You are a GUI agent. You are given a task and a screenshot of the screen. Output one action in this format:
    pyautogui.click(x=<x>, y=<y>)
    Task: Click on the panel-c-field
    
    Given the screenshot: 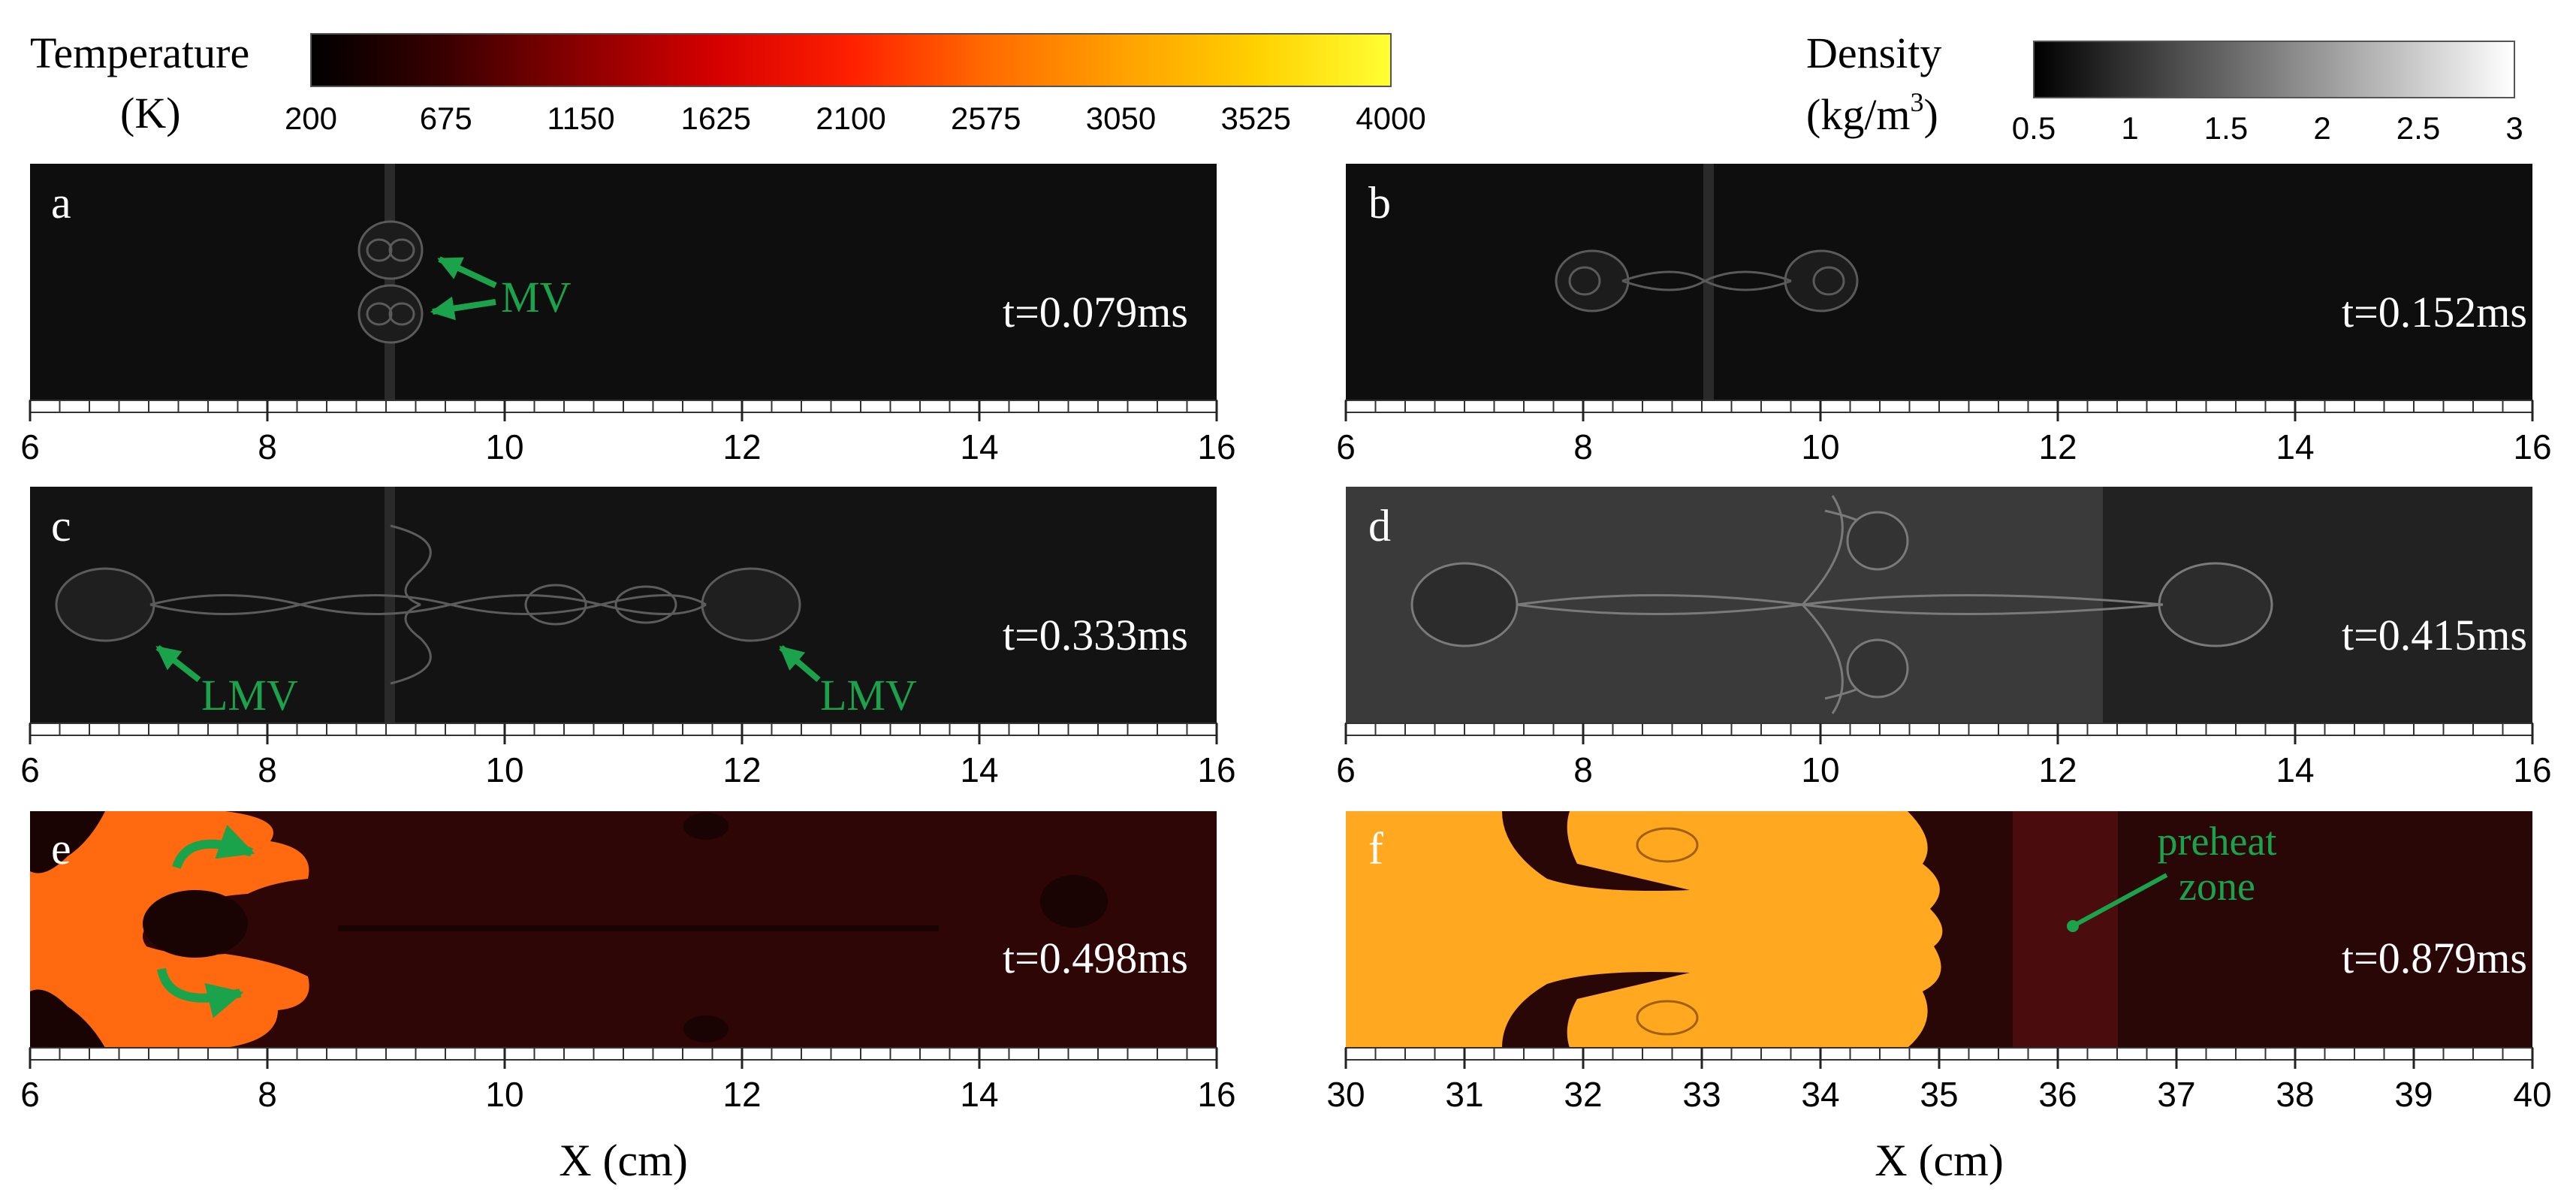 What is the action you would take?
    pyautogui.click(x=623, y=605)
    